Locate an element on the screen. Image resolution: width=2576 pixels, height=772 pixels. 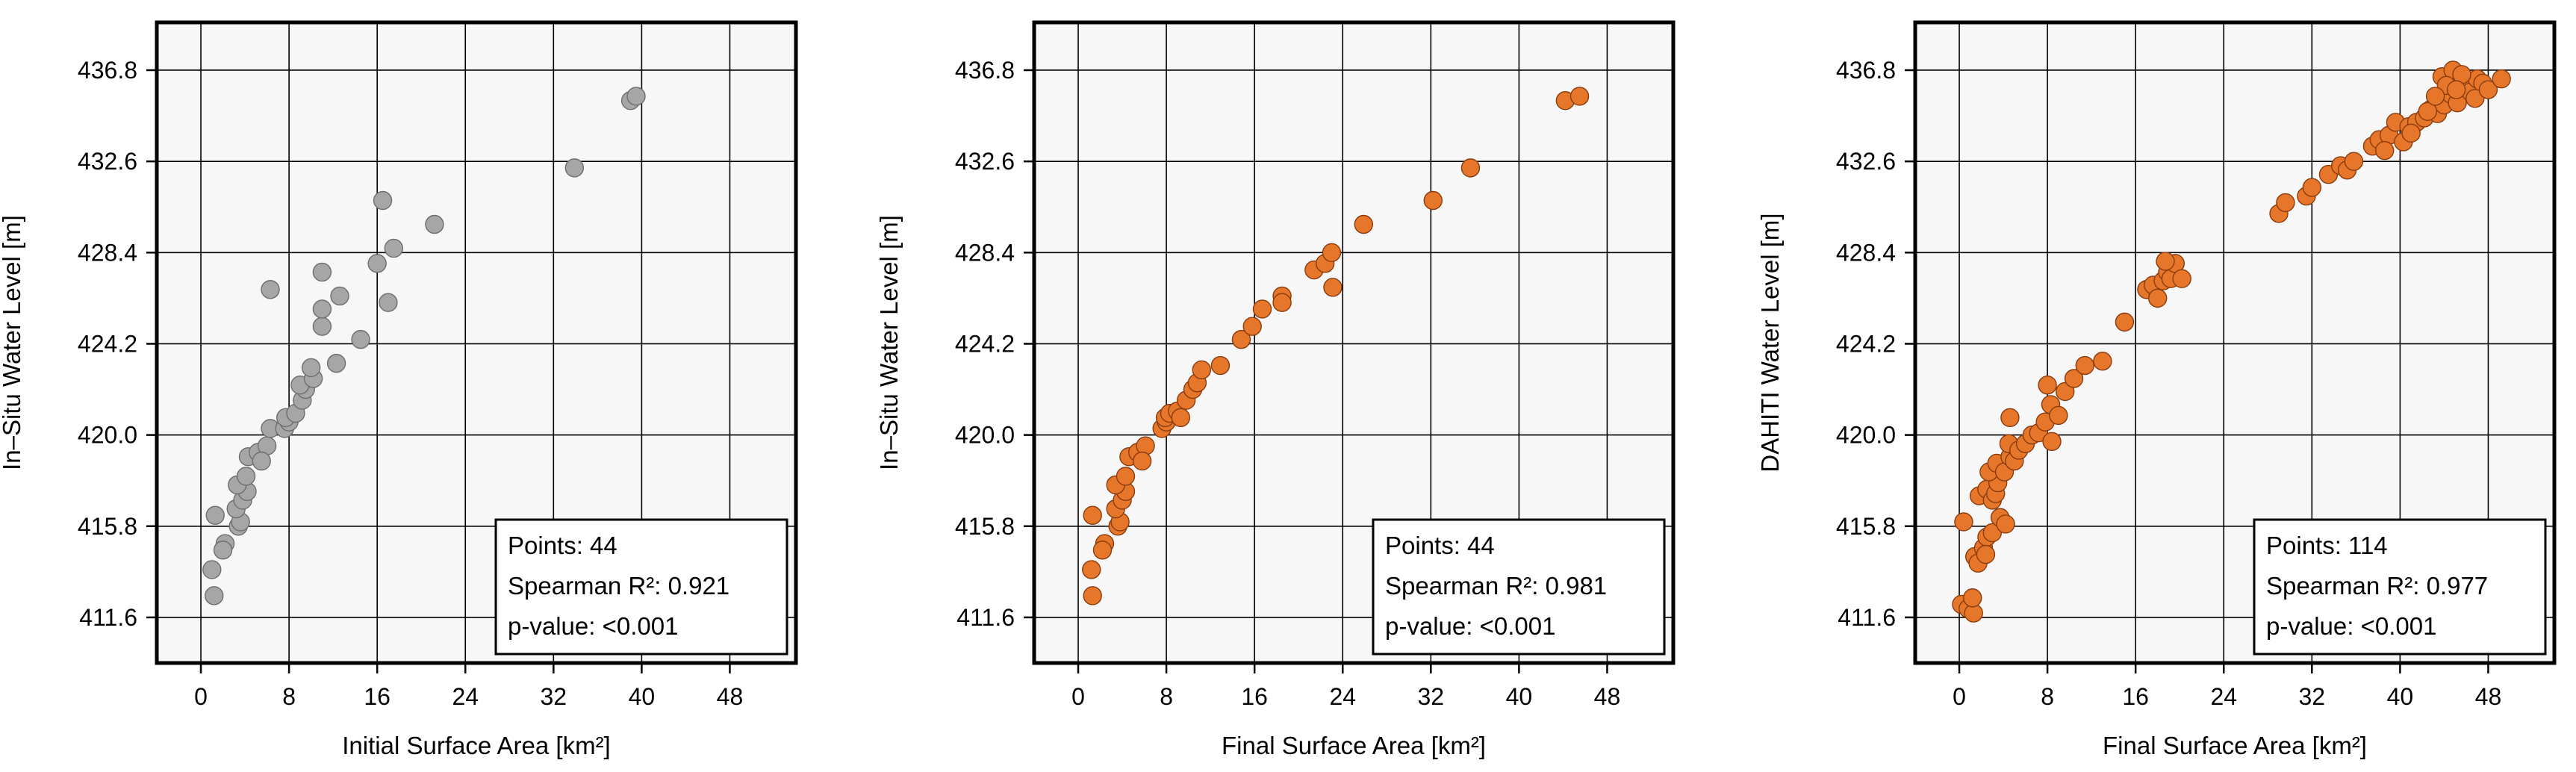
x-tick-label: 24 is located at coordinates (2223, 696).